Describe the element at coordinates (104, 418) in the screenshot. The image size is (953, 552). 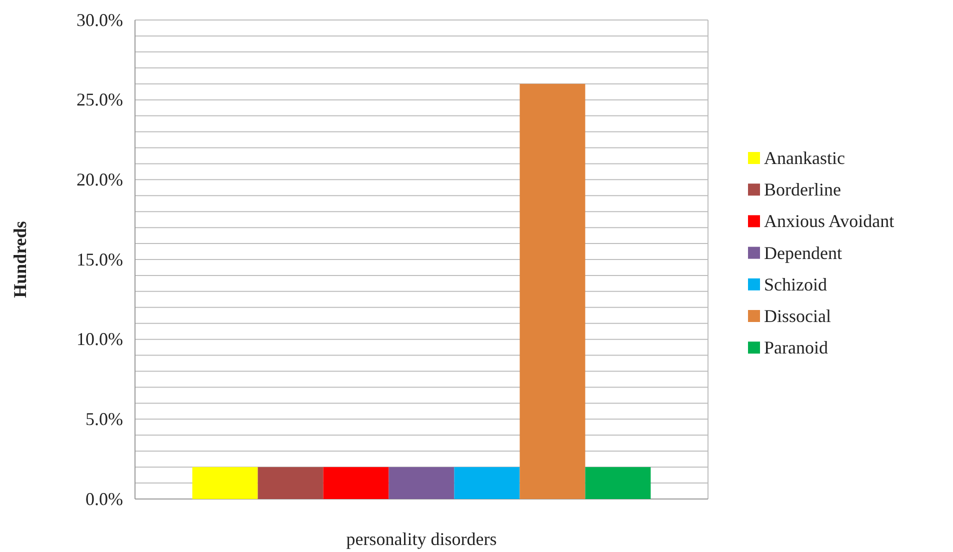
I see `y-tick-label: 5.0%` at that location.